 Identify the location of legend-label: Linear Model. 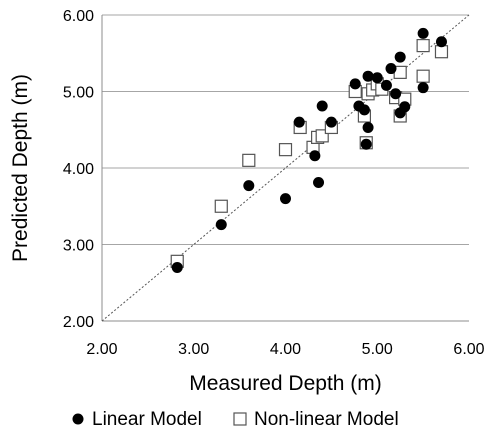
(147, 419).